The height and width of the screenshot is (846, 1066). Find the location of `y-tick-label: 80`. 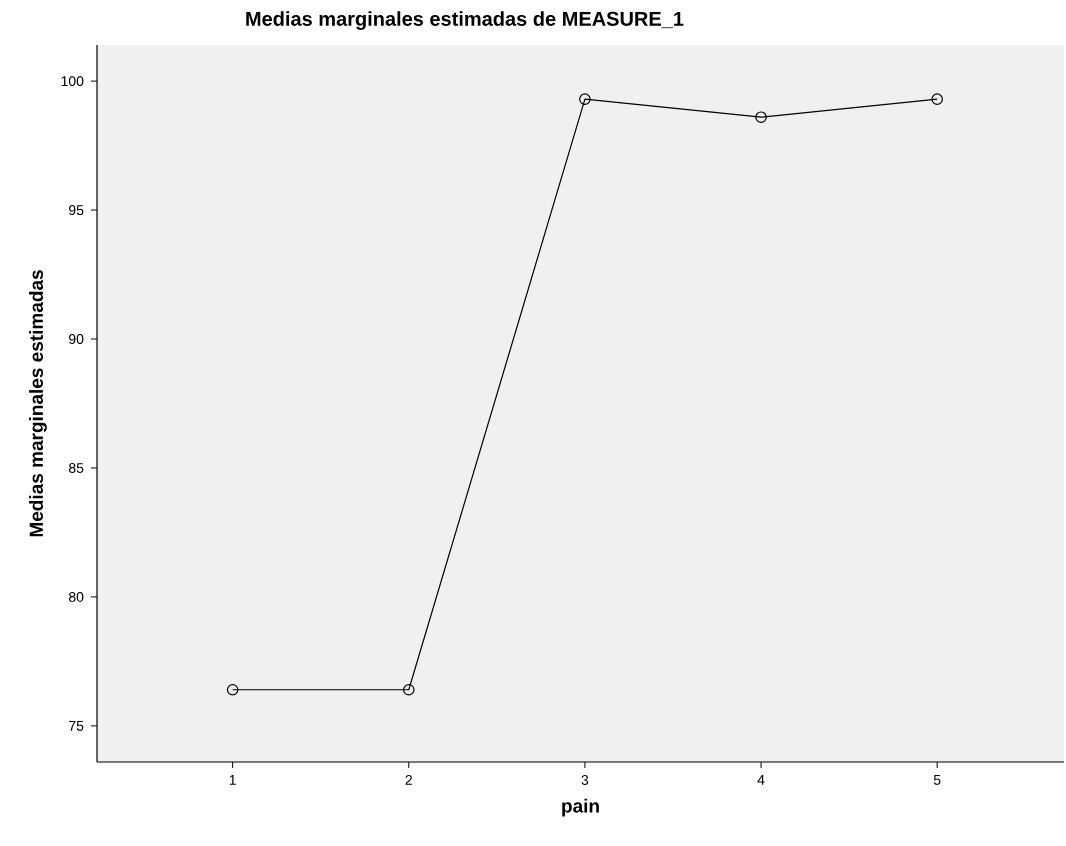

y-tick-label: 80 is located at coordinates (76, 596).